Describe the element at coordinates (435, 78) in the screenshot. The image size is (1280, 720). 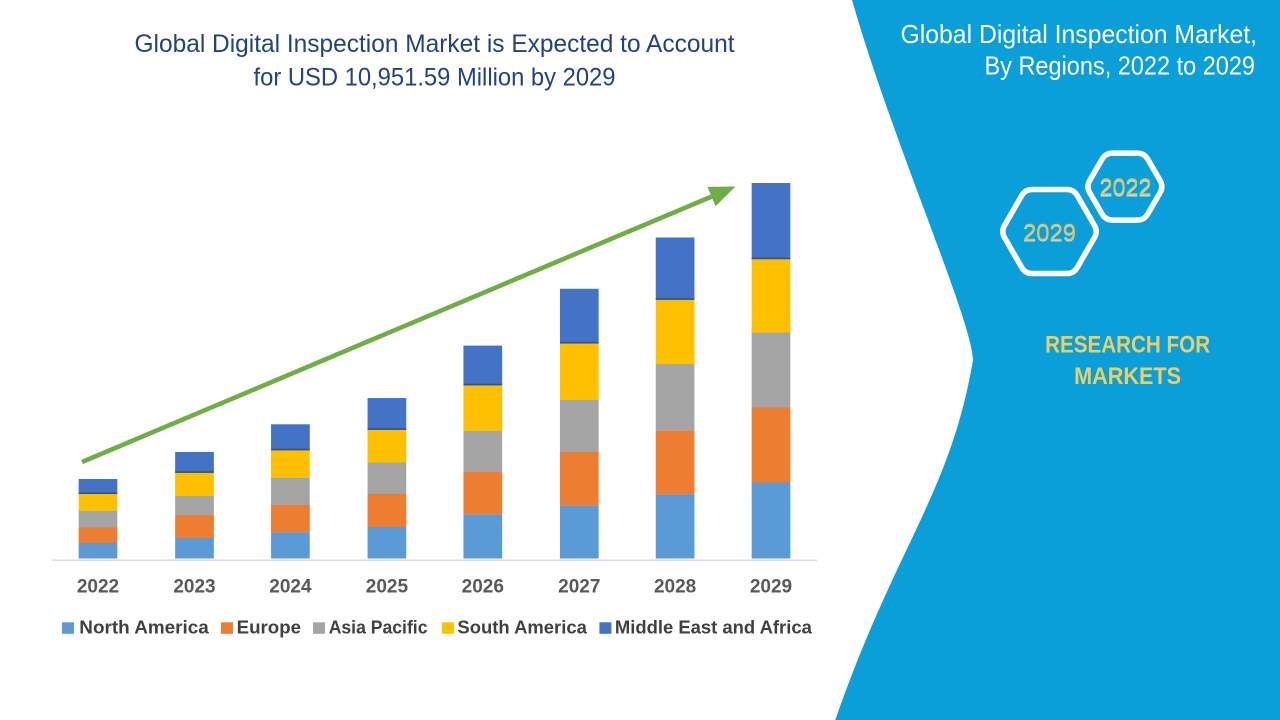
I see `svg-text:for USD 10,951.59 Million by 2: for USD 10,951.59 Million by 2029` at that location.